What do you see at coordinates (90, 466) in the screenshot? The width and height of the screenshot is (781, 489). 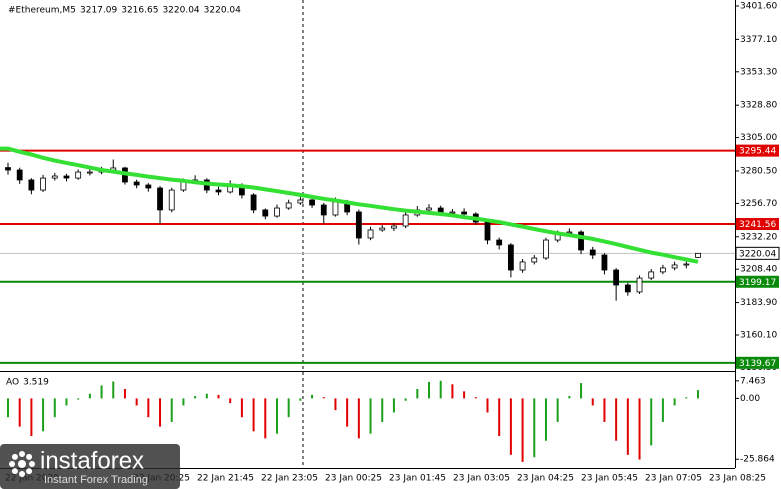 I see `branding-background` at bounding box center [90, 466].